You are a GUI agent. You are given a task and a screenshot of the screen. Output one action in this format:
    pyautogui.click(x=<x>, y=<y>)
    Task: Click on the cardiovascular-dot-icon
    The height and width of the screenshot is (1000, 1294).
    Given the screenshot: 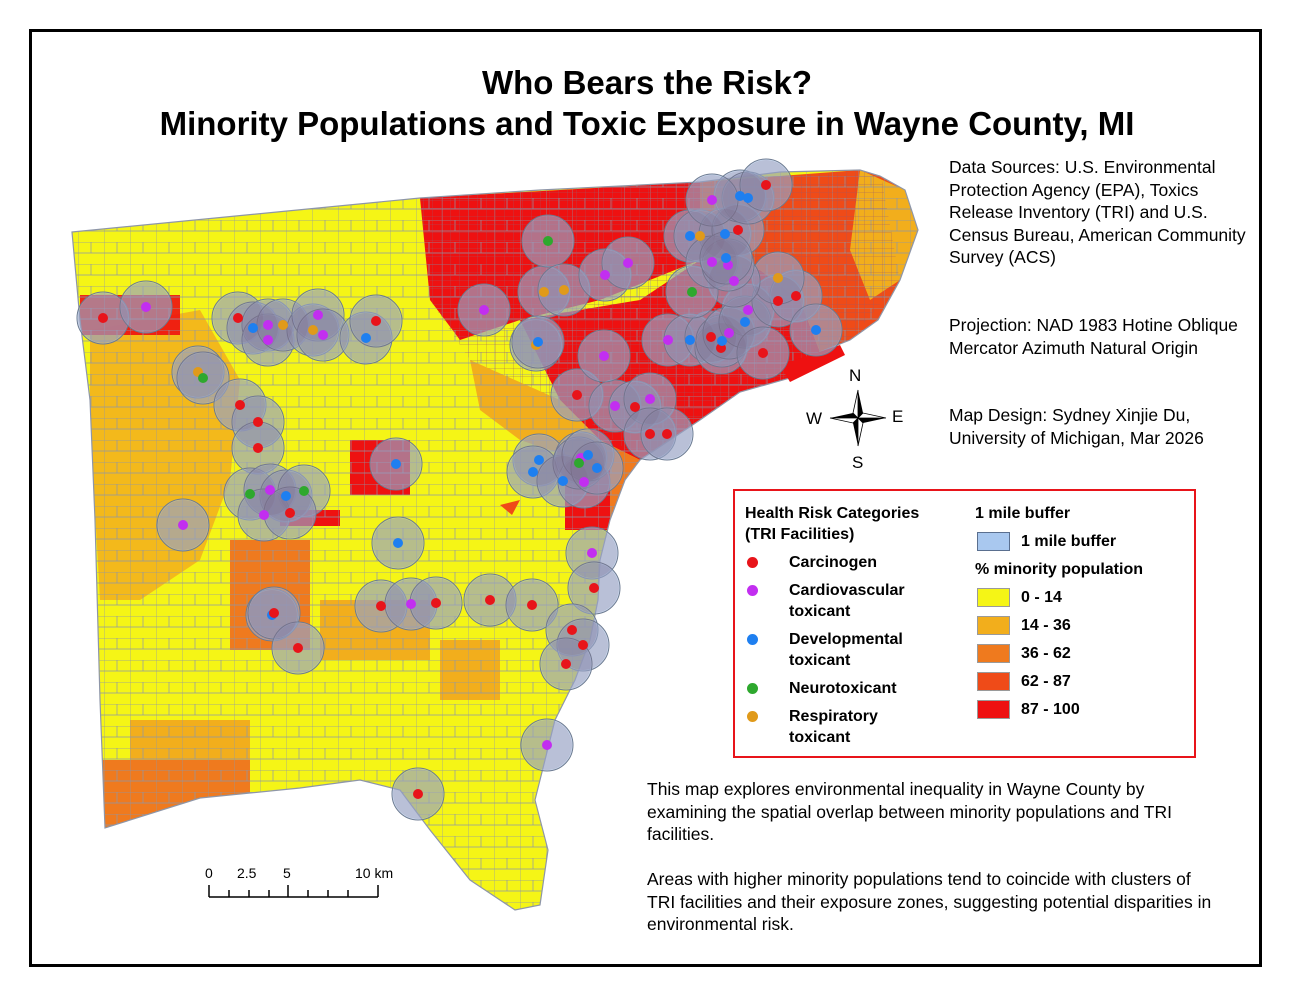 What is the action you would take?
    pyautogui.click(x=752, y=590)
    